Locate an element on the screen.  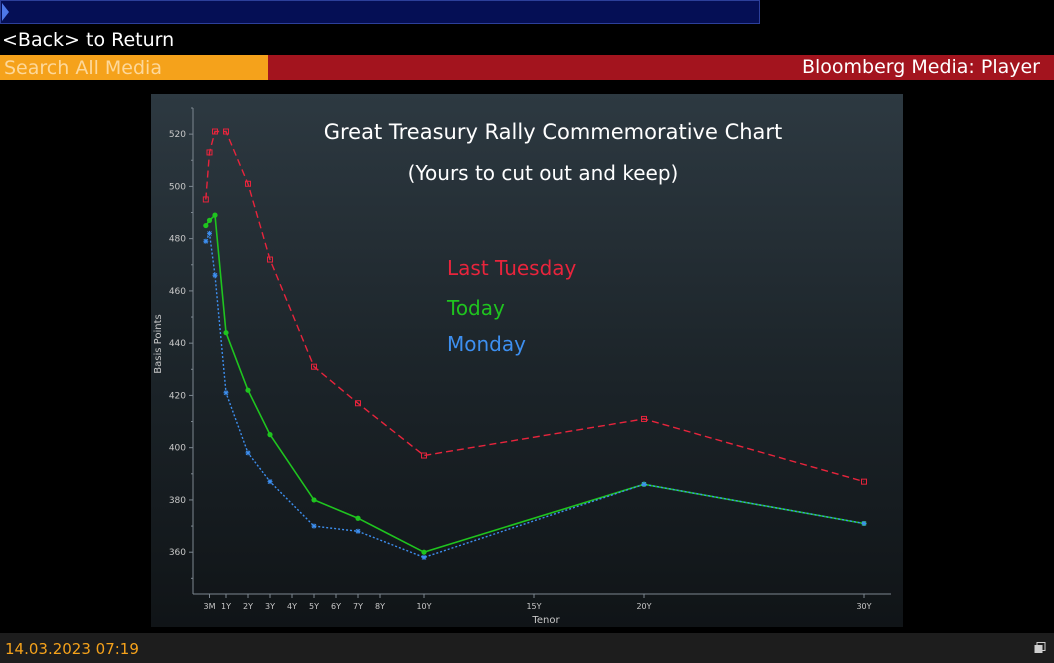
search-all-media-input is located at coordinates (134, 67).